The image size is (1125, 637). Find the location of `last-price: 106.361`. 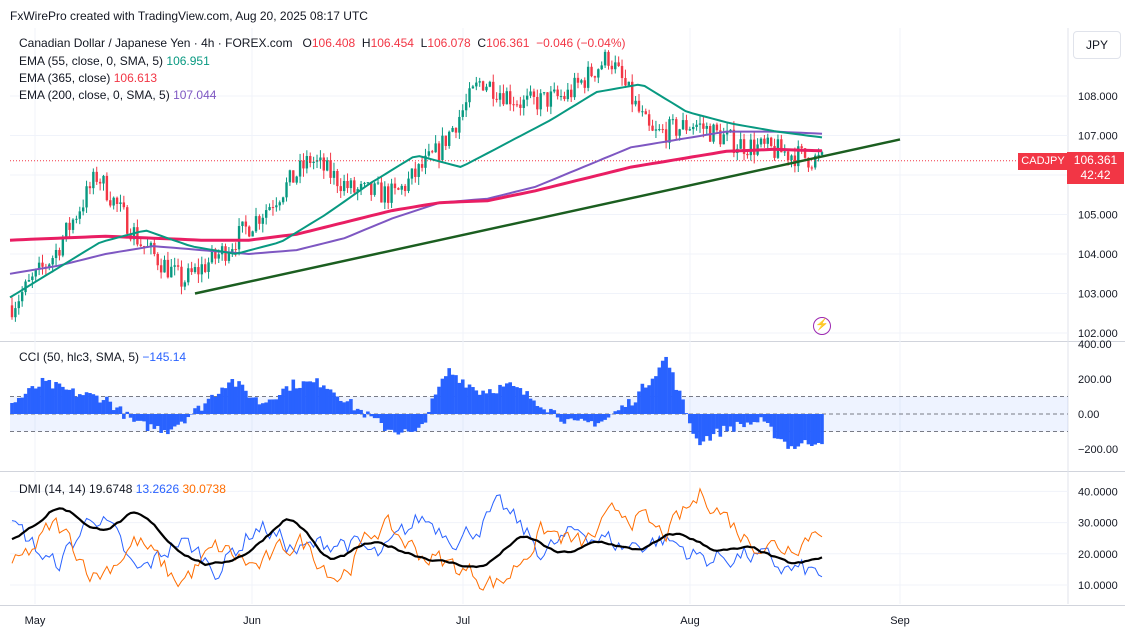

last-price: 106.361 is located at coordinates (1095, 160).